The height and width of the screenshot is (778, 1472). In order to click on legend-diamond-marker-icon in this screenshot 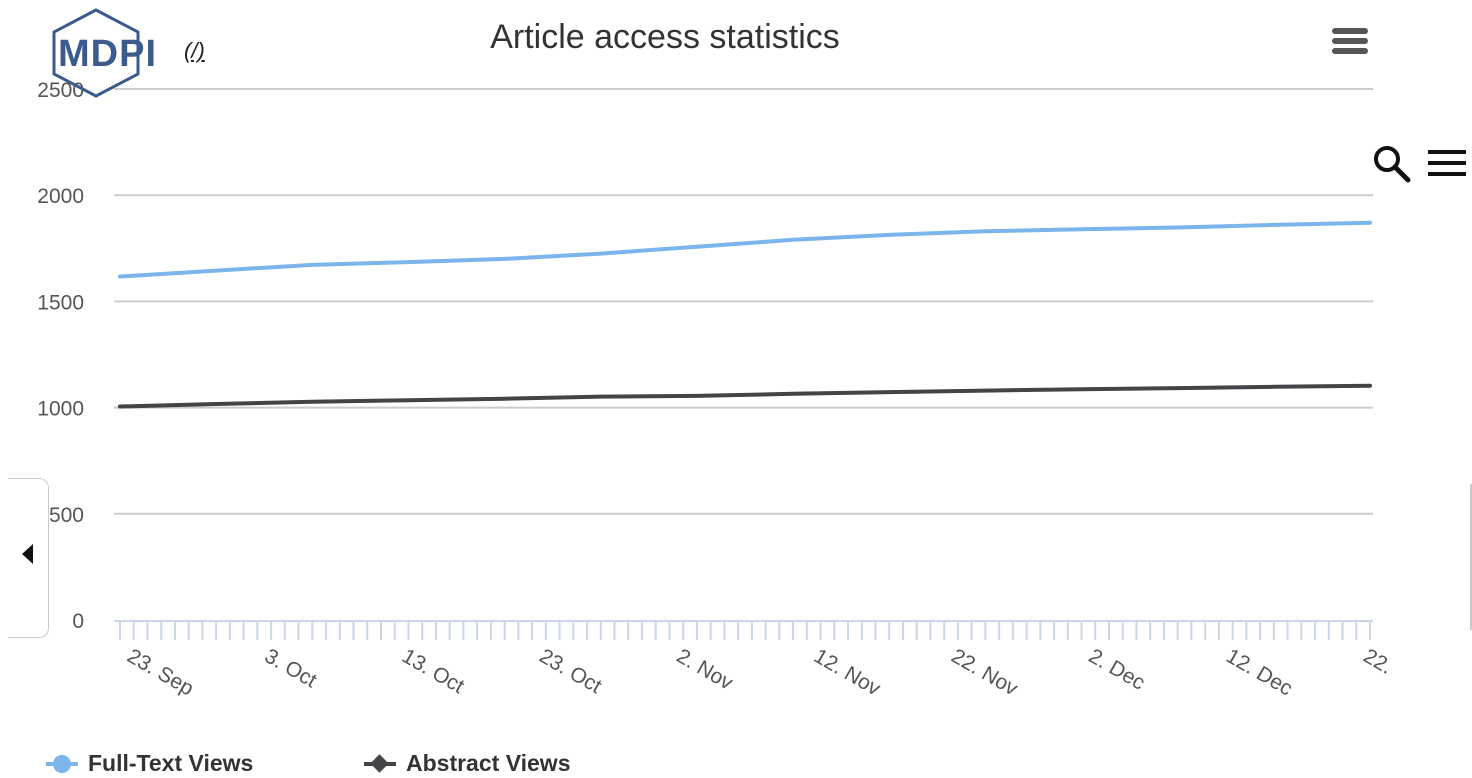, I will do `click(380, 763)`.